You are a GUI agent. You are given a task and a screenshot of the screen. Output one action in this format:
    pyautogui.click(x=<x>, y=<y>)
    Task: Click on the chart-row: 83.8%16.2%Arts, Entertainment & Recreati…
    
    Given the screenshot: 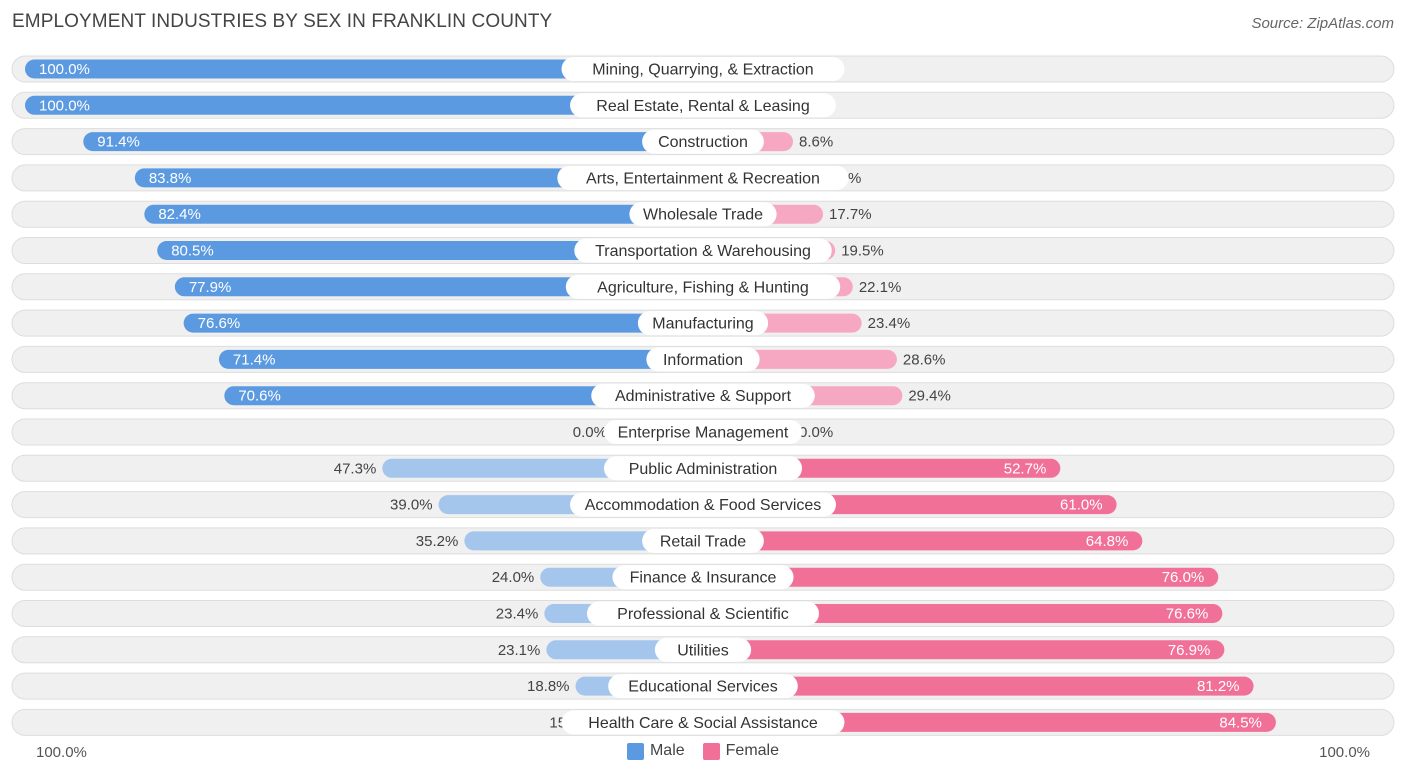 What is the action you would take?
    pyautogui.click(x=703, y=178)
    